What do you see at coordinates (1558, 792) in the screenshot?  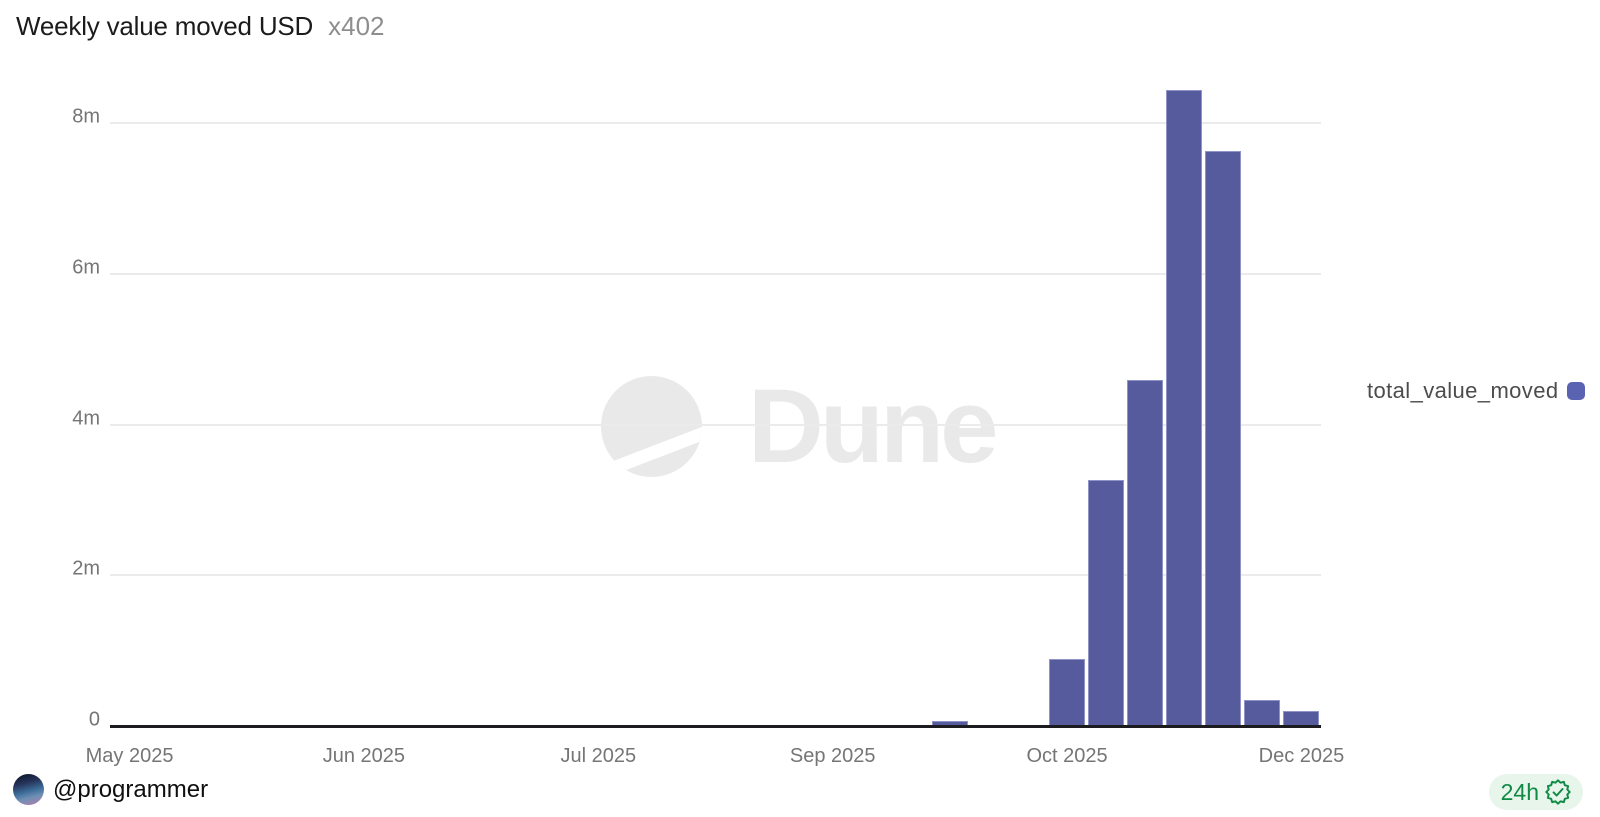 I see `verified-seal-icon` at bounding box center [1558, 792].